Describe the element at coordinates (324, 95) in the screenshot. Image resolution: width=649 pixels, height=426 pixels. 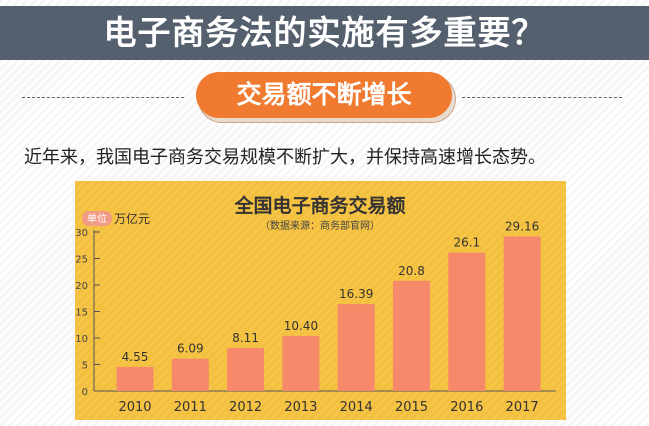
I see `section-badge: 交易额不断增长` at that location.